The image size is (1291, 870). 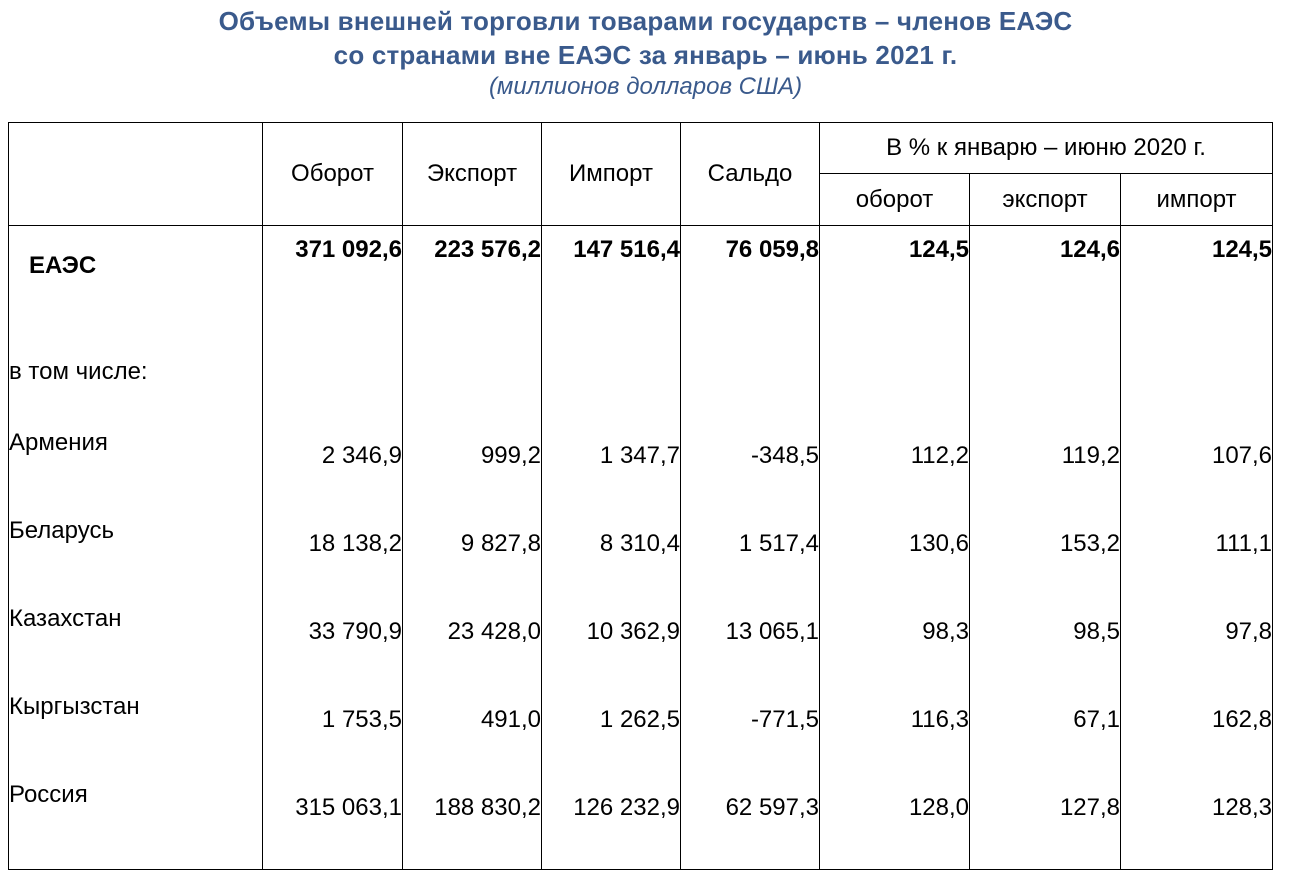 I want to click on cell-balance: 62 597,3, so click(x=750, y=825).